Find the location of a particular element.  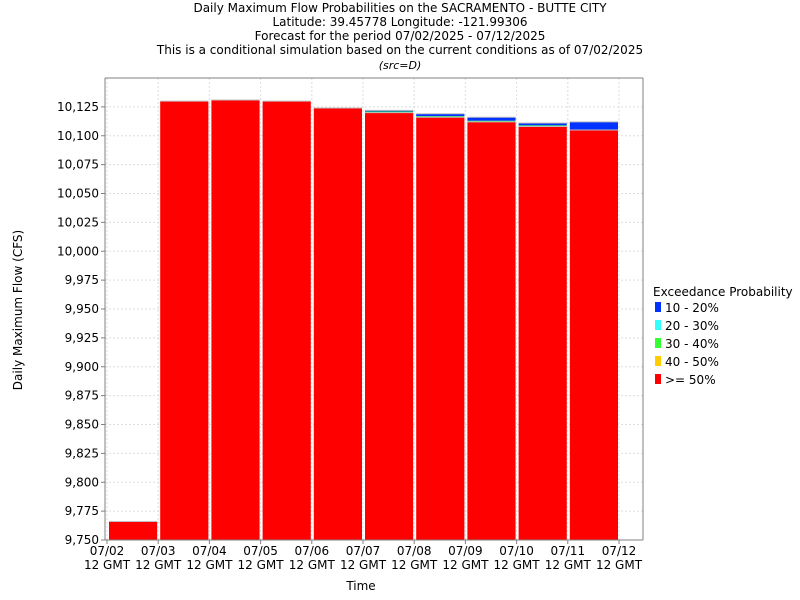

chart-subtitle: (src=D) is located at coordinates (400, 65).